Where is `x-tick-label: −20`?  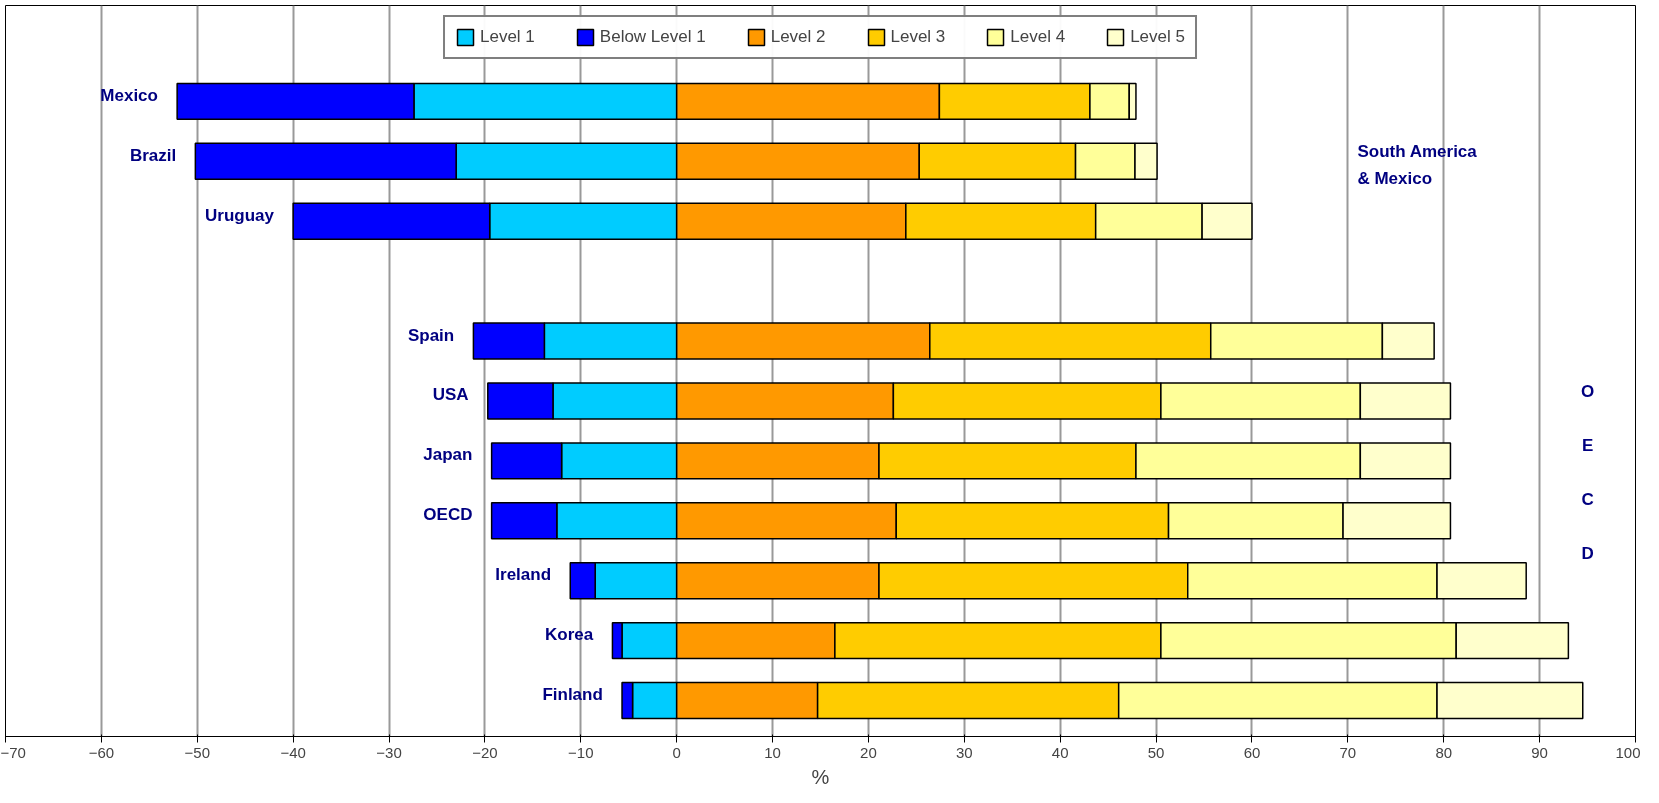 x-tick-label: −20 is located at coordinates (485, 752).